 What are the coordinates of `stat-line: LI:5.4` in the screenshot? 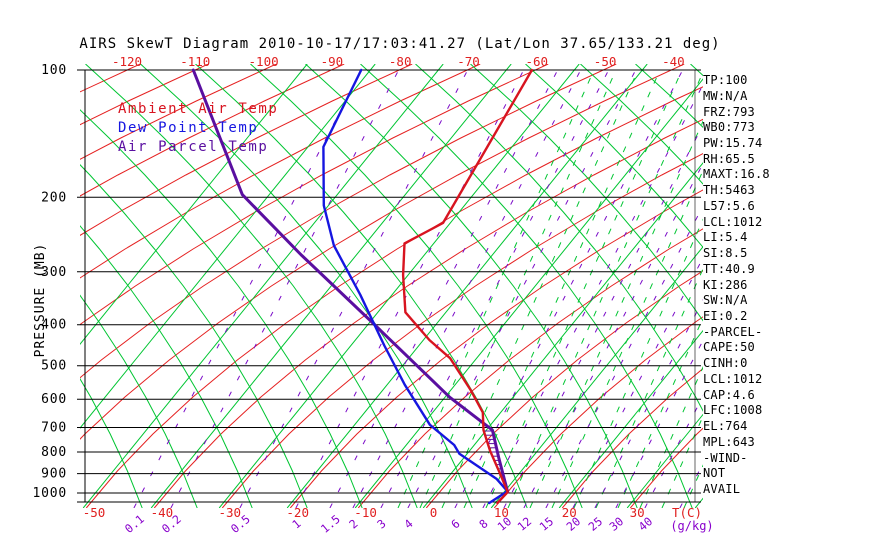 It's located at (725, 237).